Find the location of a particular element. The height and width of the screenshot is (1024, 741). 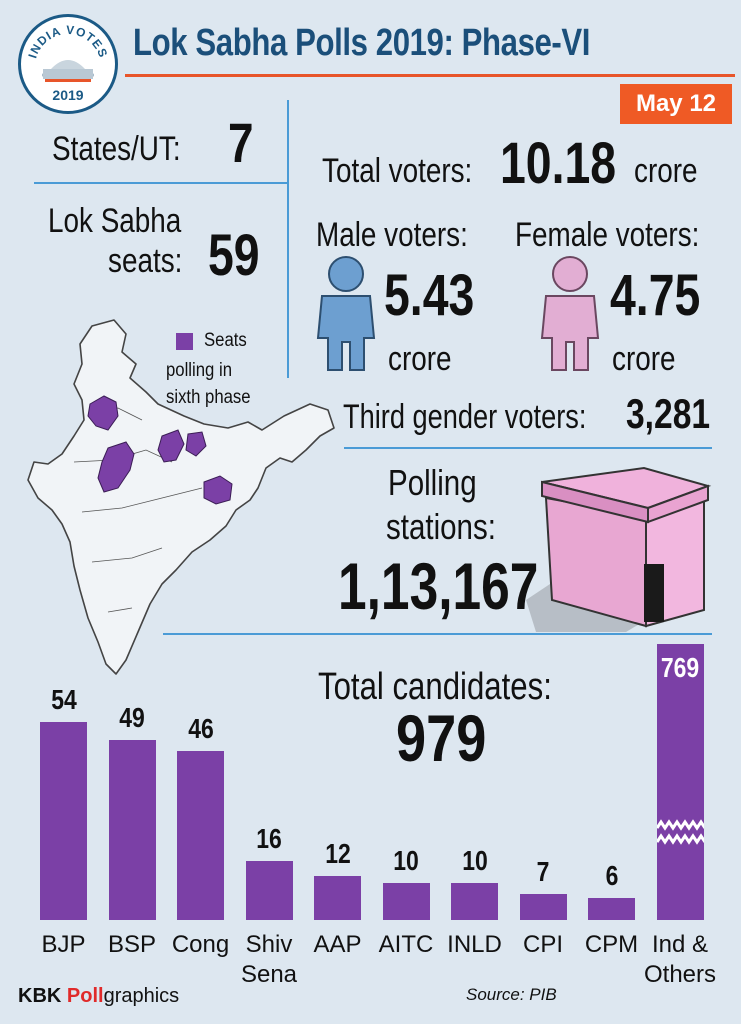

male-person-icon is located at coordinates (346, 313).